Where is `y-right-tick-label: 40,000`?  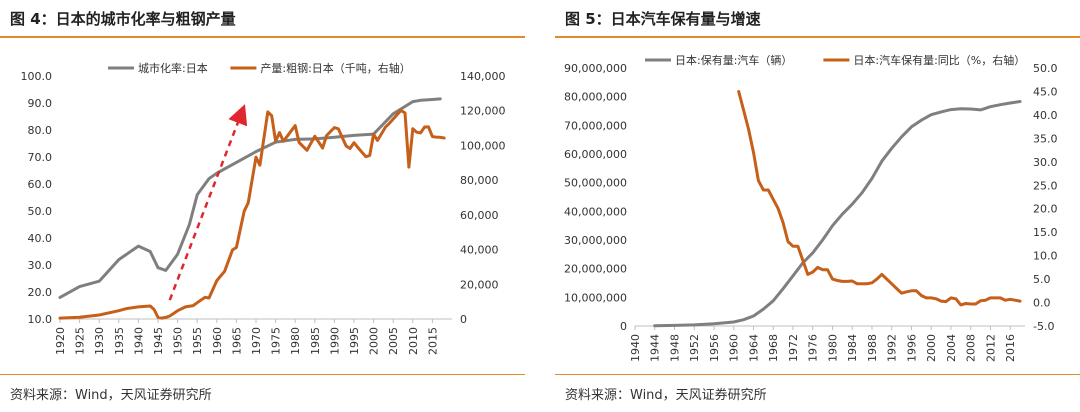
y-right-tick-label: 40,000 is located at coordinates (479, 250).